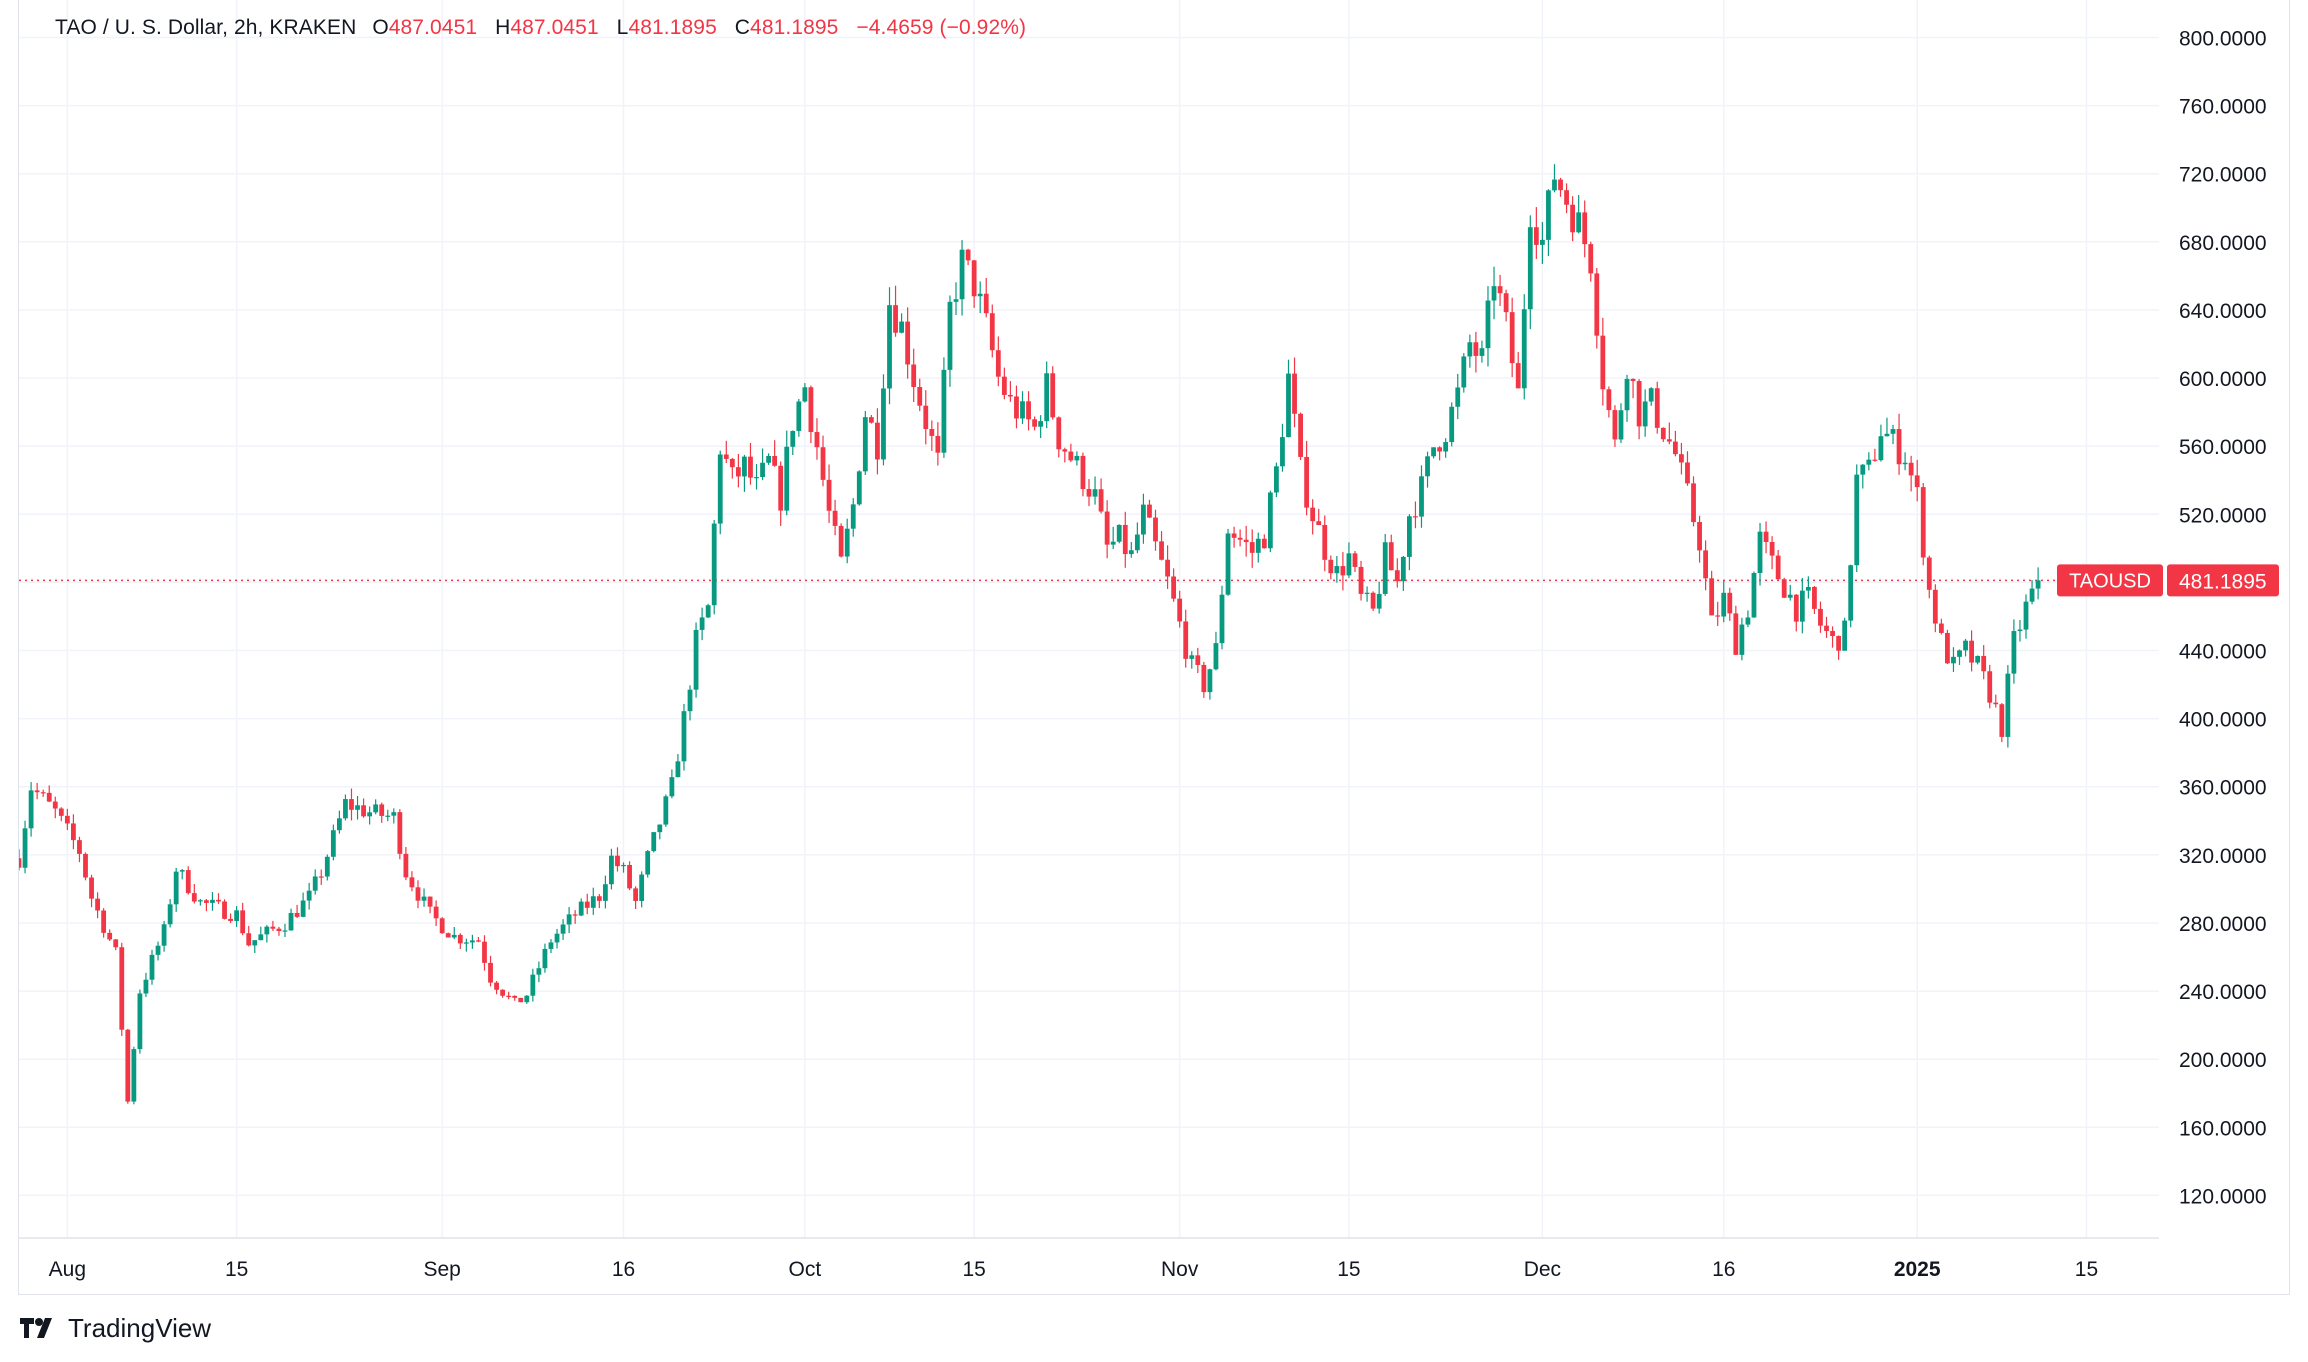 The height and width of the screenshot is (1362, 2308). I want to click on price-tag-bg, so click(2223, 580).